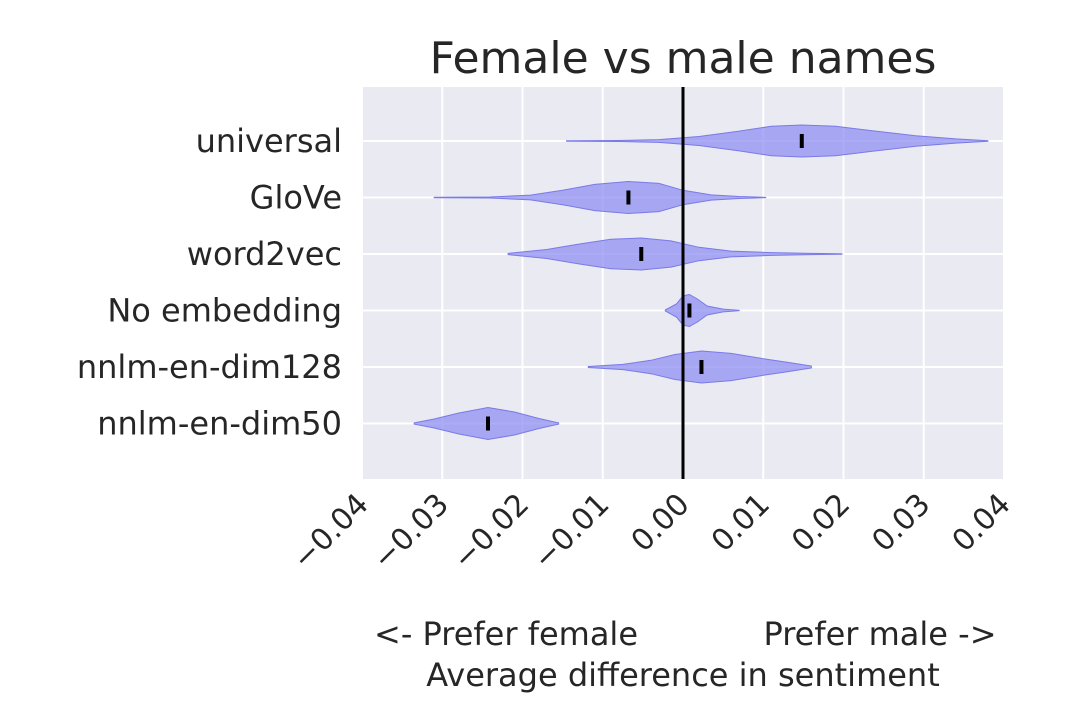 This screenshot has height=720, width=1080. I want to click on y-tick-label-no-embedding: No embedding, so click(224, 311).